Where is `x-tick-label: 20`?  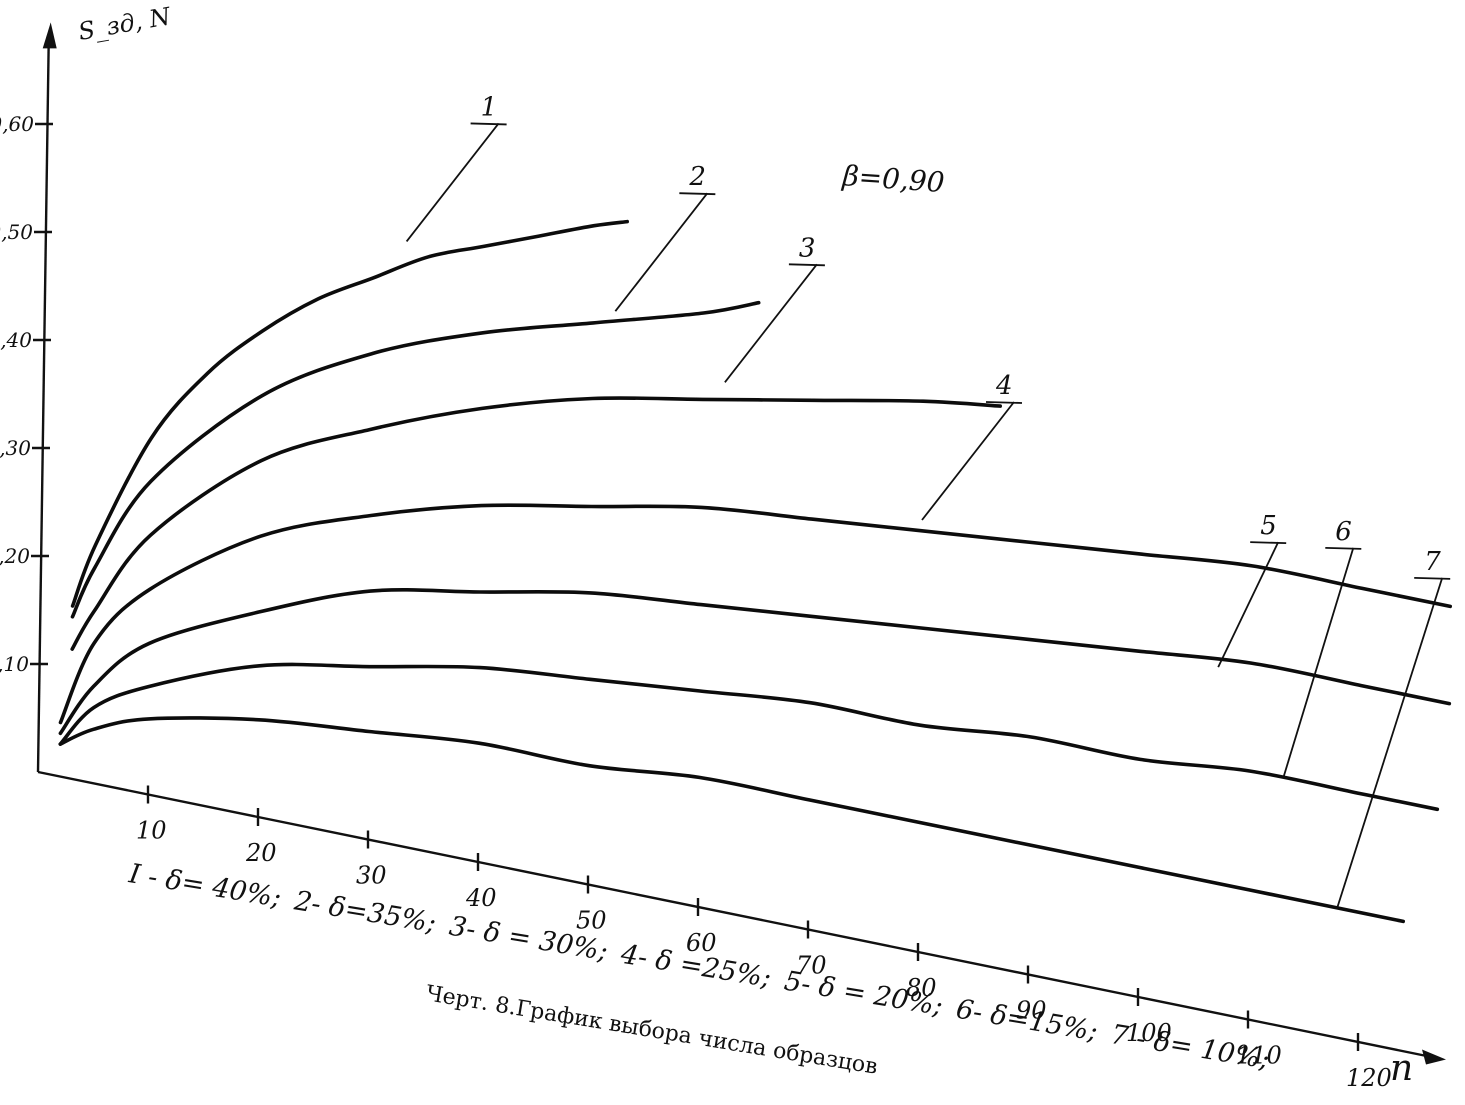
x-tick-label: 20 is located at coordinates (261, 853).